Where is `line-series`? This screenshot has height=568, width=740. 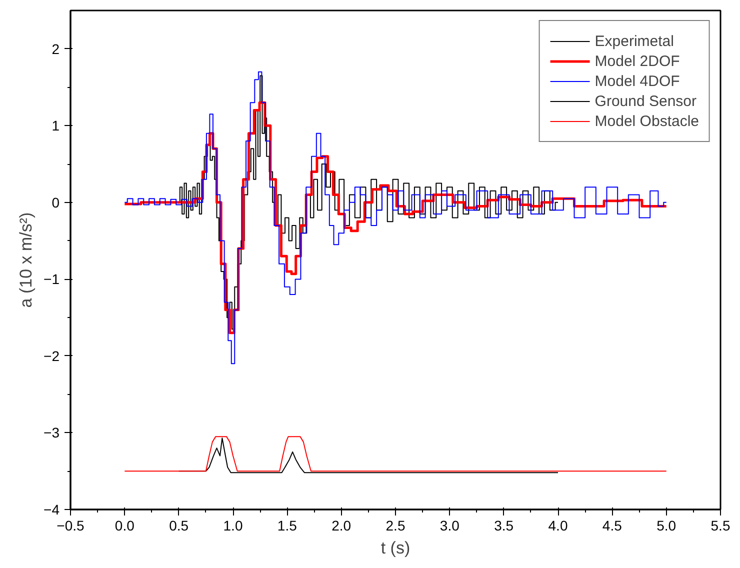 line-series is located at coordinates (395, 454).